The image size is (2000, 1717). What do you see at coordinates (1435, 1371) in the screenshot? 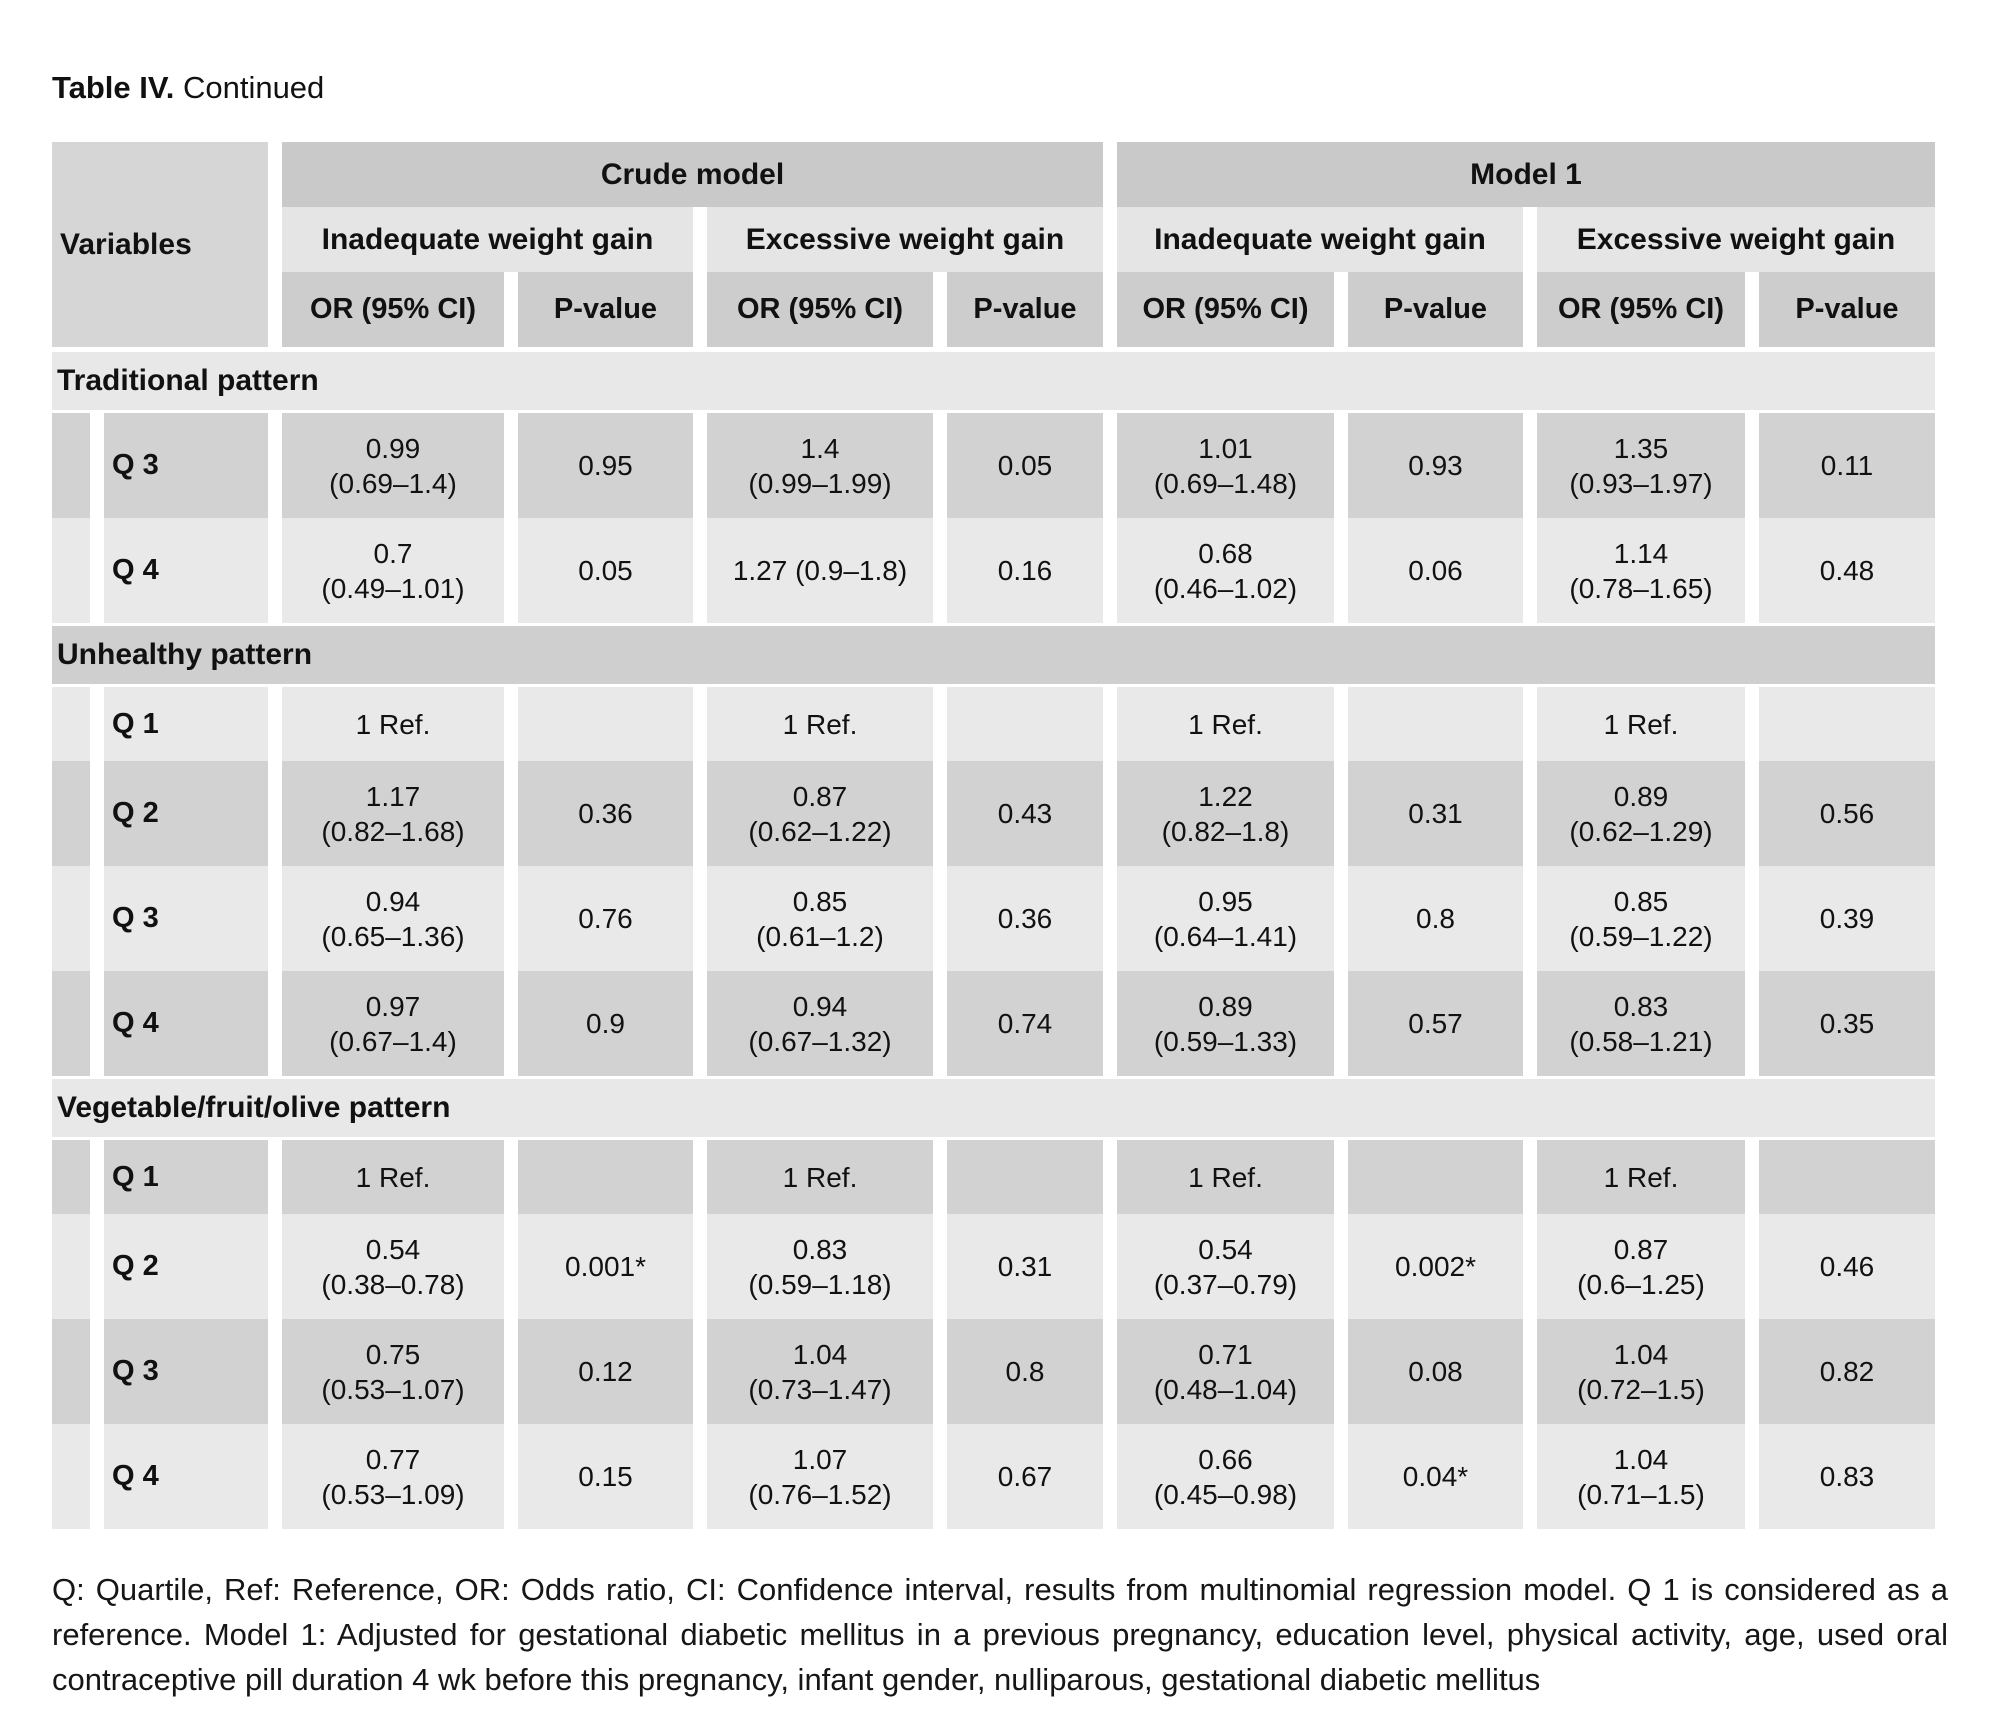
I see `p-value-cell: 0.08` at bounding box center [1435, 1371].